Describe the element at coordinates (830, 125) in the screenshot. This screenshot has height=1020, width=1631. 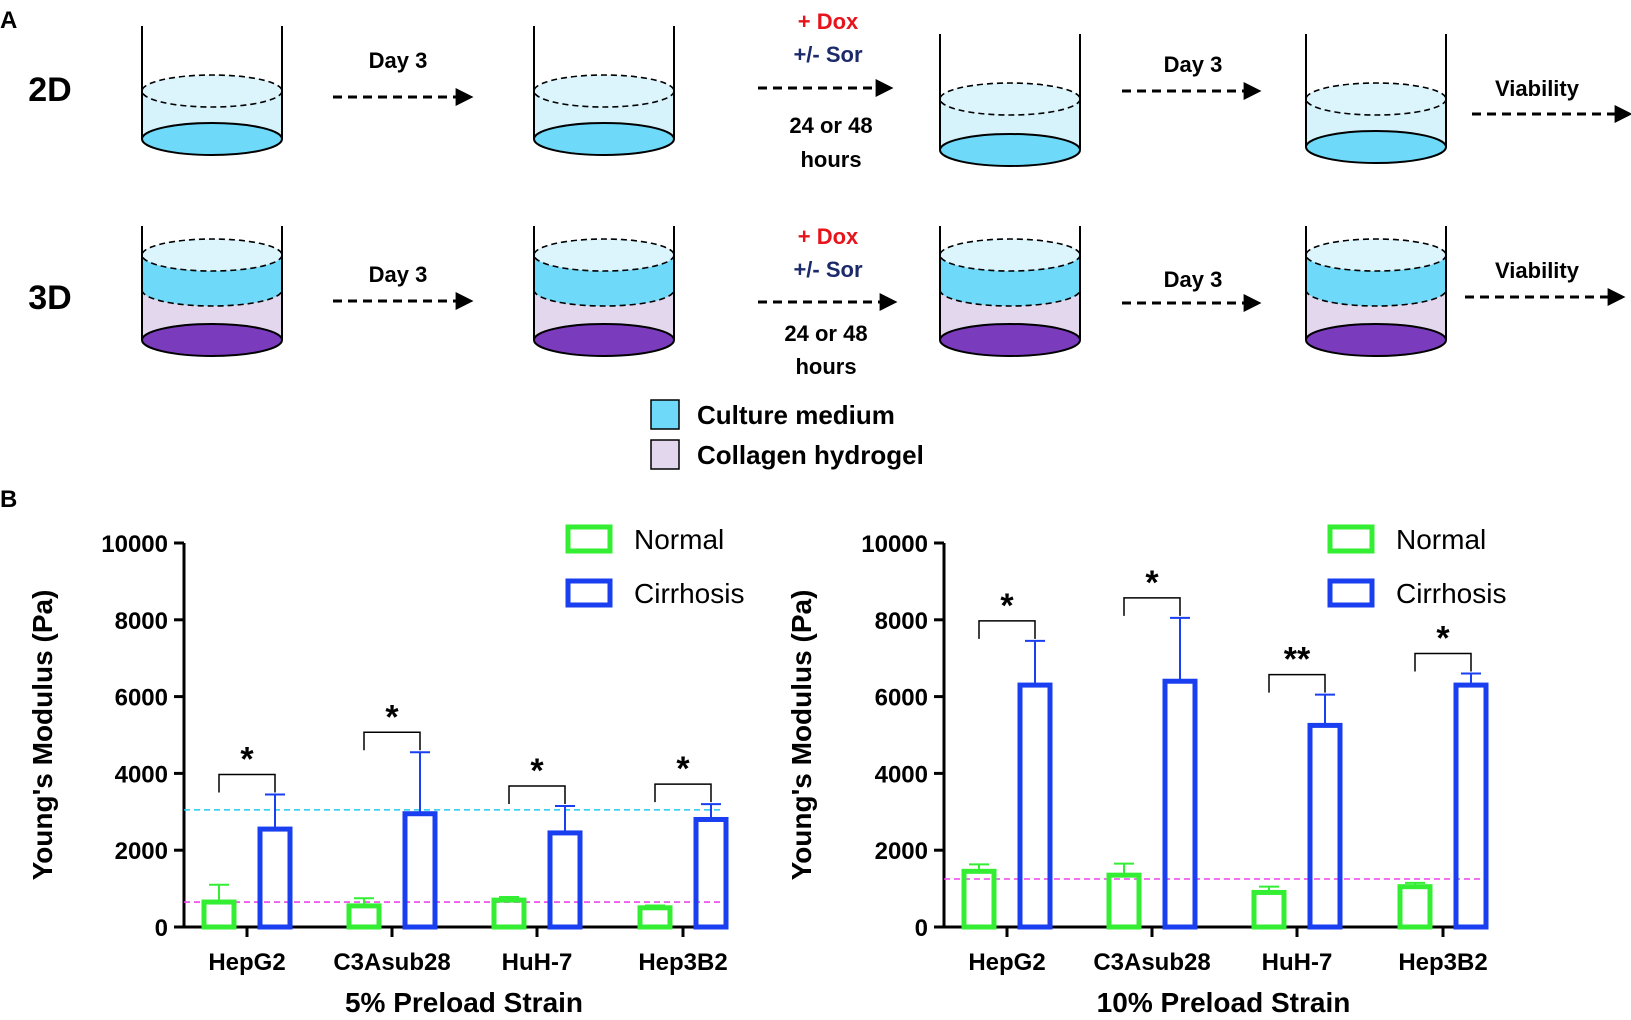
I see `duration-2d-line1: 24 or 48` at that location.